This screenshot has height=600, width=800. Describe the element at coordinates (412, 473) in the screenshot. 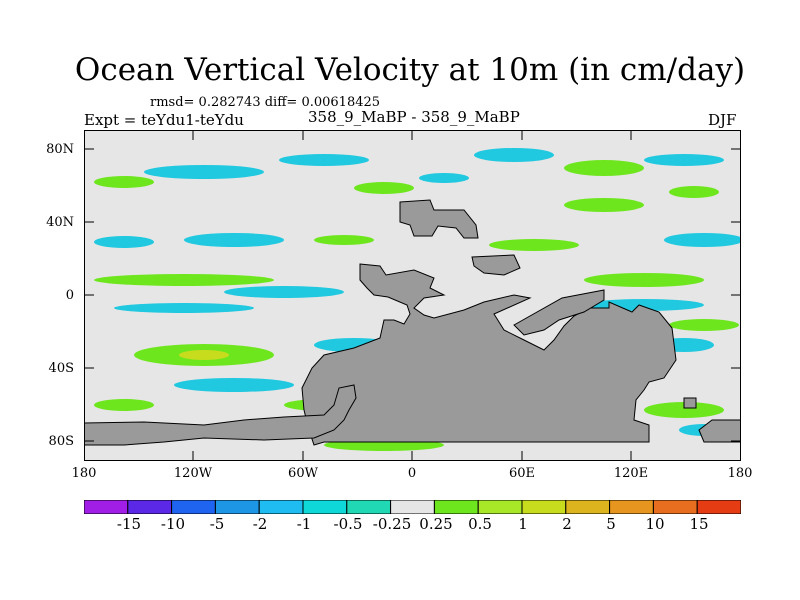

I see `lon-label: 0` at that location.